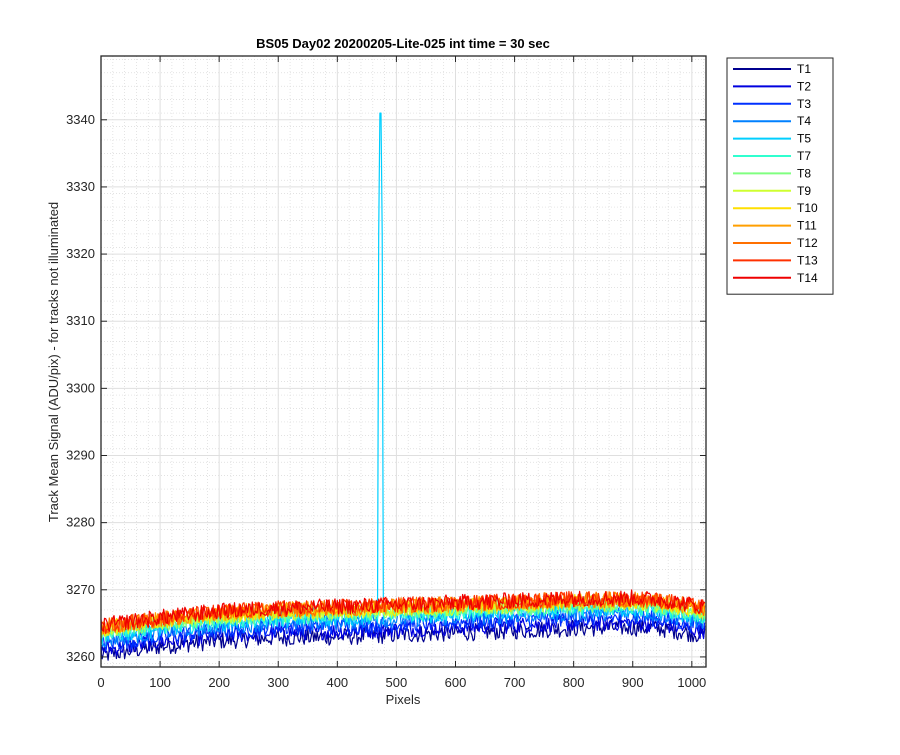  What do you see at coordinates (807, 260) in the screenshot?
I see `legend-label: T13` at bounding box center [807, 260].